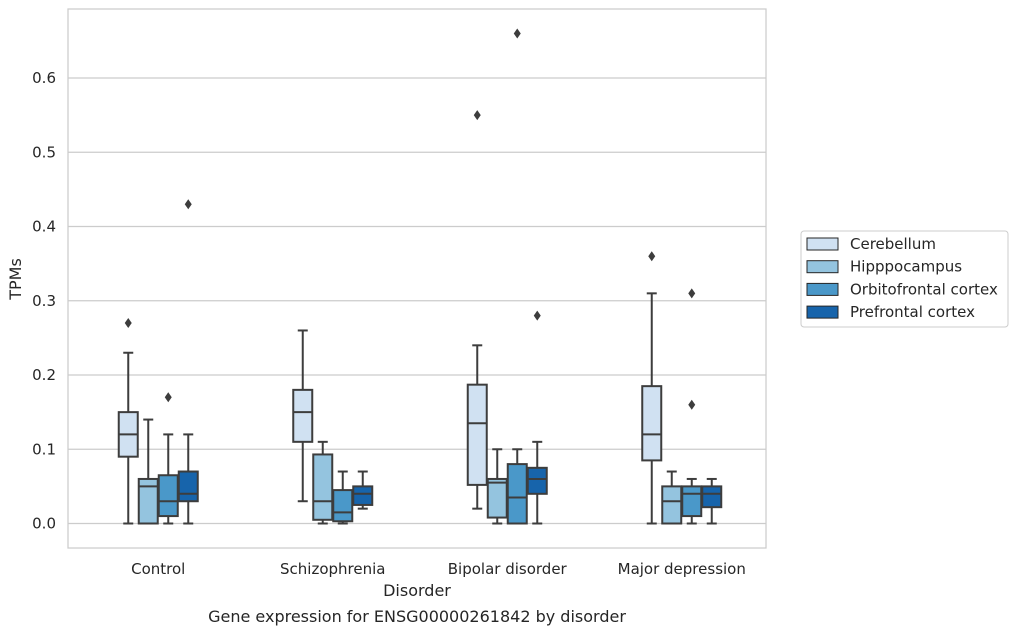 The height and width of the screenshot is (634, 1018). Describe the element at coordinates (44, 524) in the screenshot. I see `y-tick-label: 0.0` at that location.